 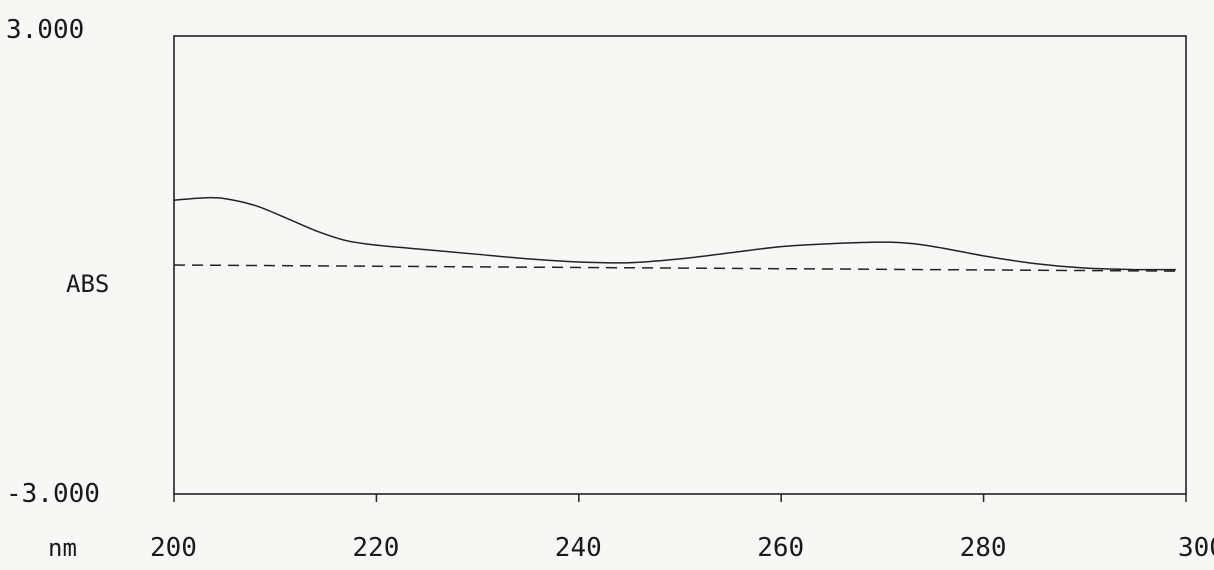 What do you see at coordinates (578, 548) in the screenshot?
I see `x-tick-label: 240` at bounding box center [578, 548].